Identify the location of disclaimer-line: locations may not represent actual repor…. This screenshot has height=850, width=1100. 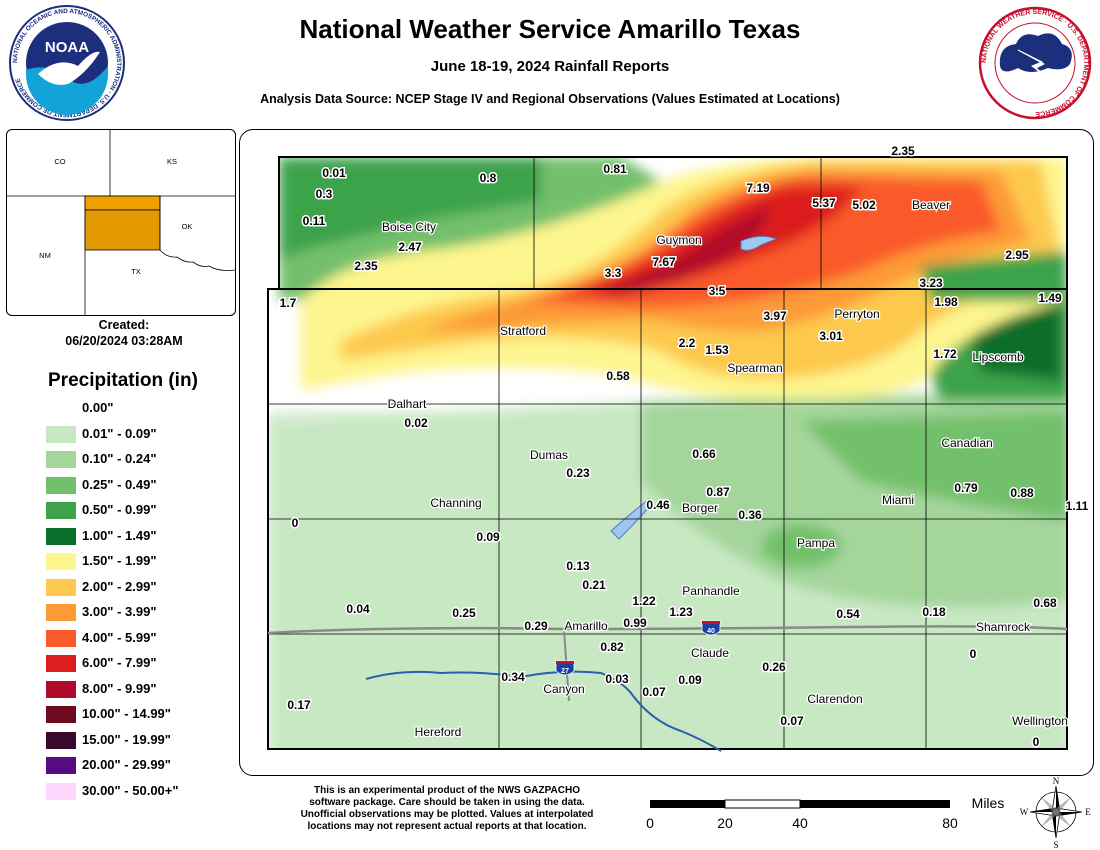
(447, 826).